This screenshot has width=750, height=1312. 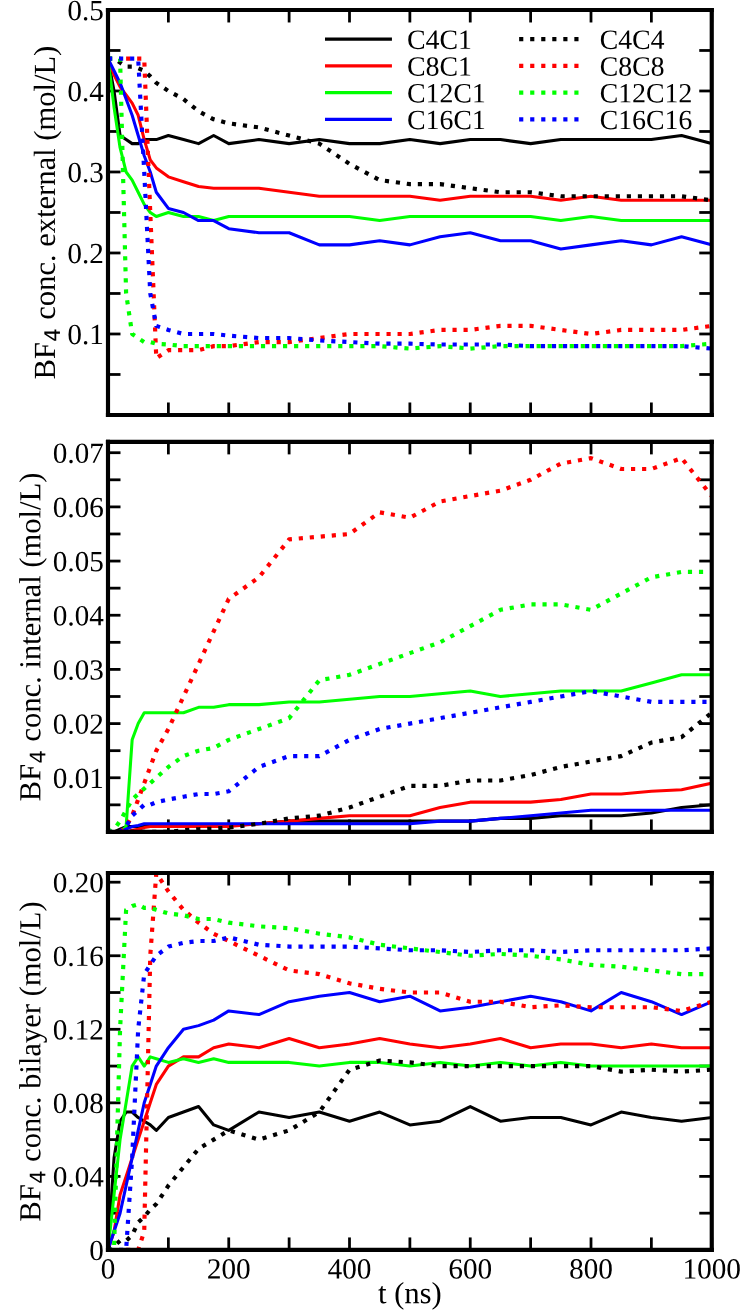 What do you see at coordinates (439, 40) in the screenshot?
I see `legend-label: C4C1` at bounding box center [439, 40].